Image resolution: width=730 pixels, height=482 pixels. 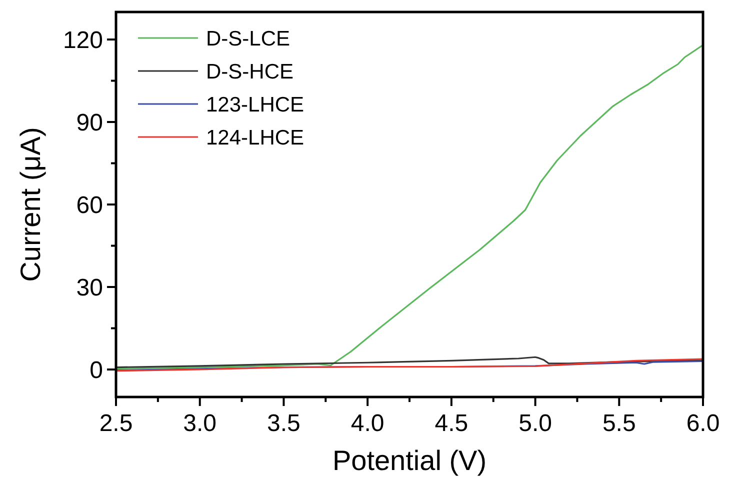 What do you see at coordinates (255, 104) in the screenshot?
I see `legend-label: 123-LHCE` at bounding box center [255, 104].